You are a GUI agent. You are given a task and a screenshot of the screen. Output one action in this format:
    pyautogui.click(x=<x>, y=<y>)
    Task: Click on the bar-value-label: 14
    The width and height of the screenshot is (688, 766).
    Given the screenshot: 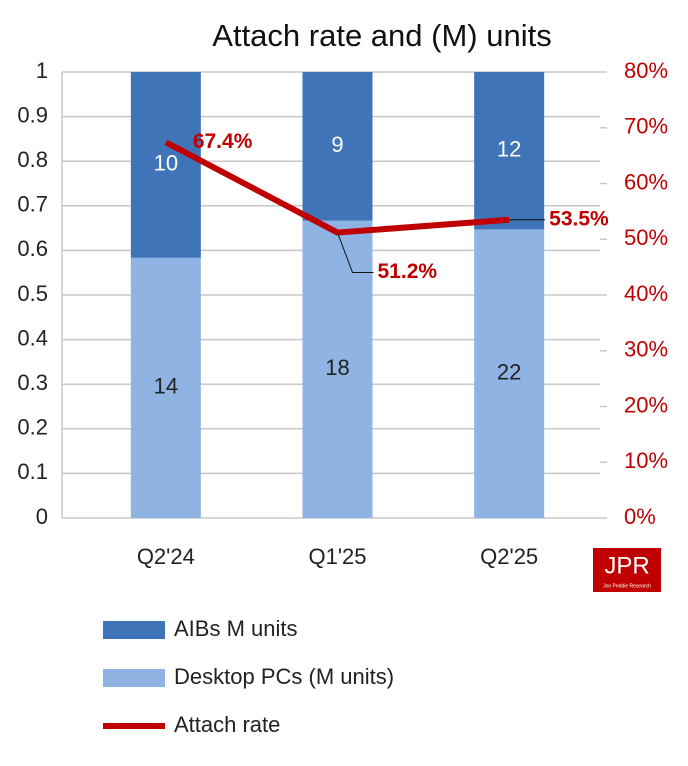 What is the action you would take?
    pyautogui.click(x=166, y=386)
    